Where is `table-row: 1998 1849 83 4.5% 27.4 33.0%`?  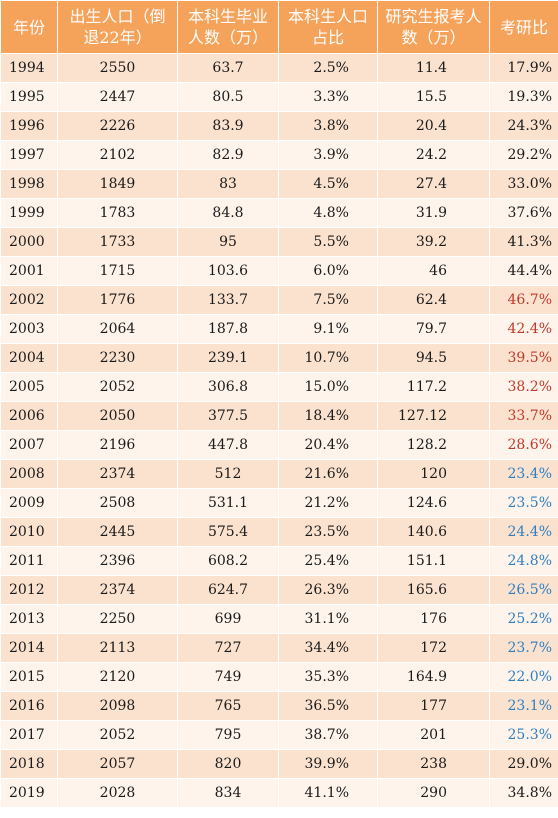 table-row: 1998 1849 83 4.5% 27.4 33.0% is located at coordinates (279, 184).